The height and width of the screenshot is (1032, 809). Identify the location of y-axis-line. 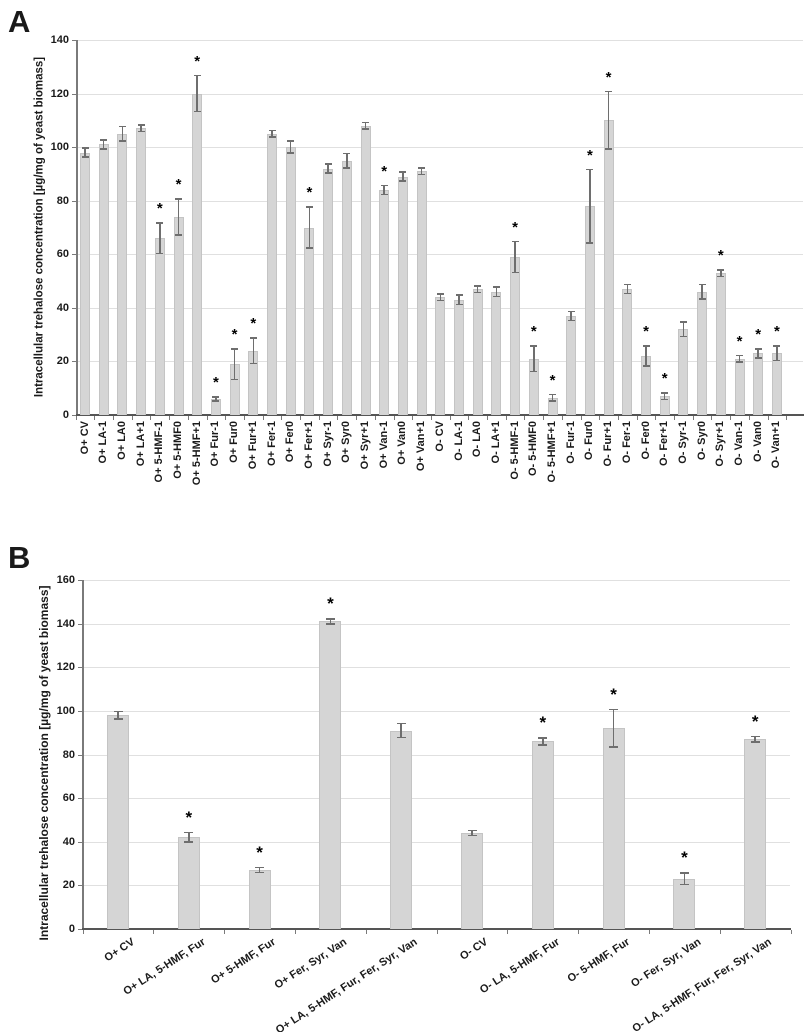
(77, 227).